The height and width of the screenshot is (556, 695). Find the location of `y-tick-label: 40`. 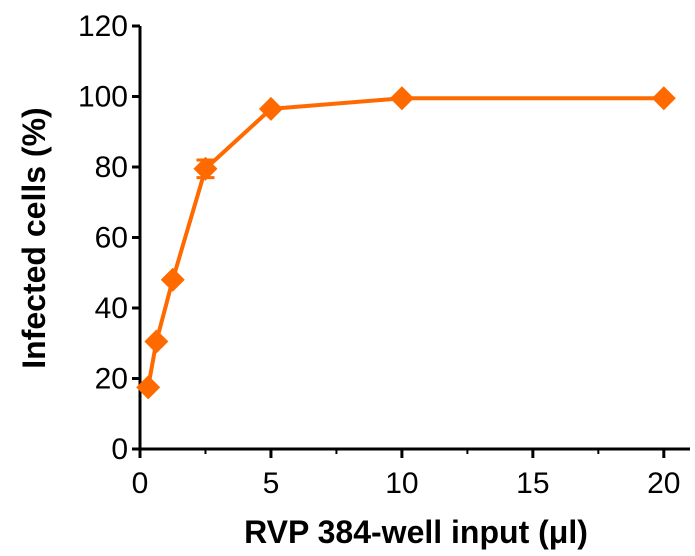

y-tick-label: 40 is located at coordinates (111, 308).